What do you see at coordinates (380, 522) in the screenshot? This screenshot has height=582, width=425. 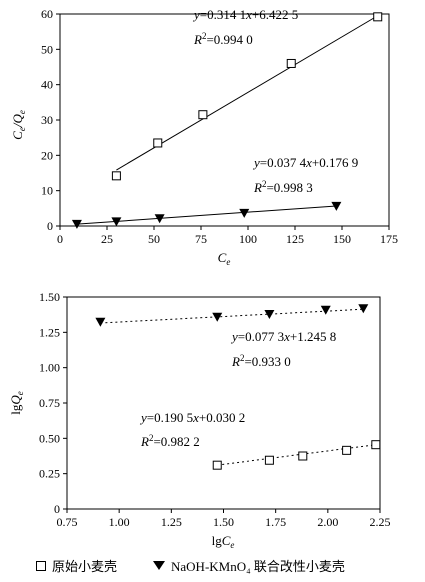 I see `x-tick-label: 2.25` at bounding box center [380, 522].